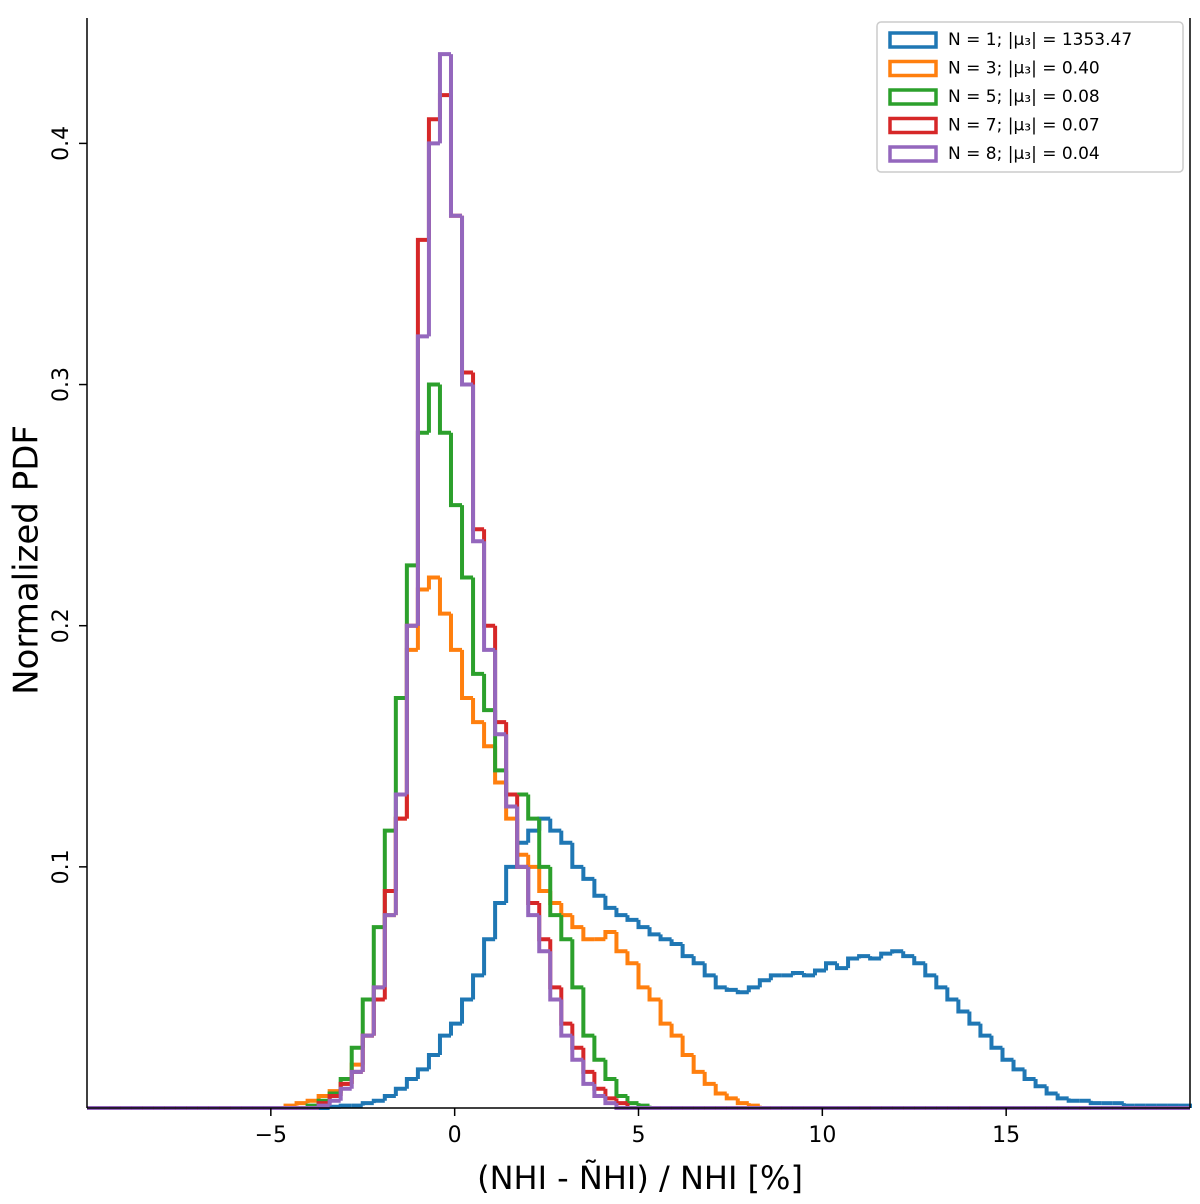 The image size is (1200, 1204). Describe the element at coordinates (27, 560) in the screenshot. I see `y-axis-label: Normalized PDF` at that location.